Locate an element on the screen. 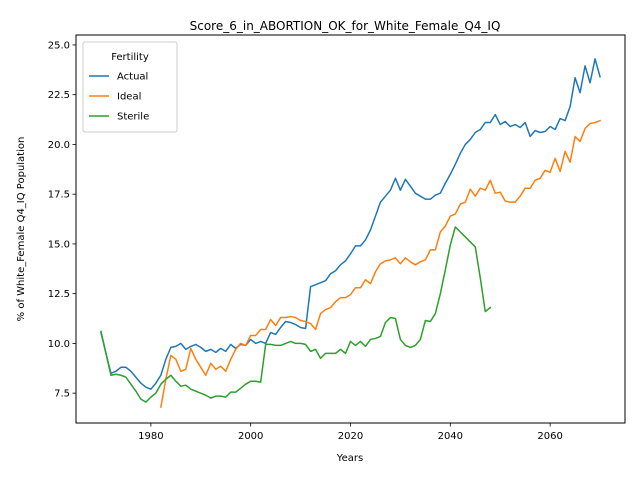  legend-box is located at coordinates (130, 87).